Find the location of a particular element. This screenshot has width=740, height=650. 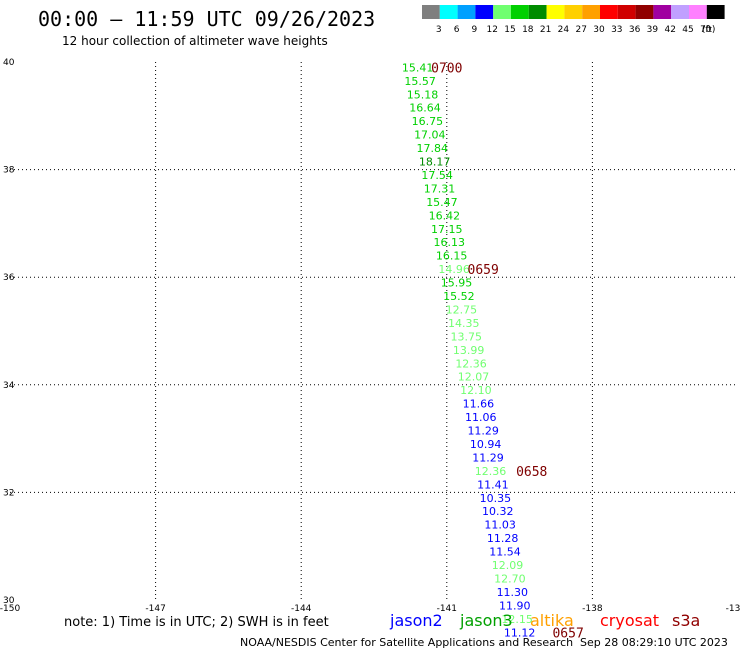

wave-height-point: 16.15 is located at coordinates (452, 256).